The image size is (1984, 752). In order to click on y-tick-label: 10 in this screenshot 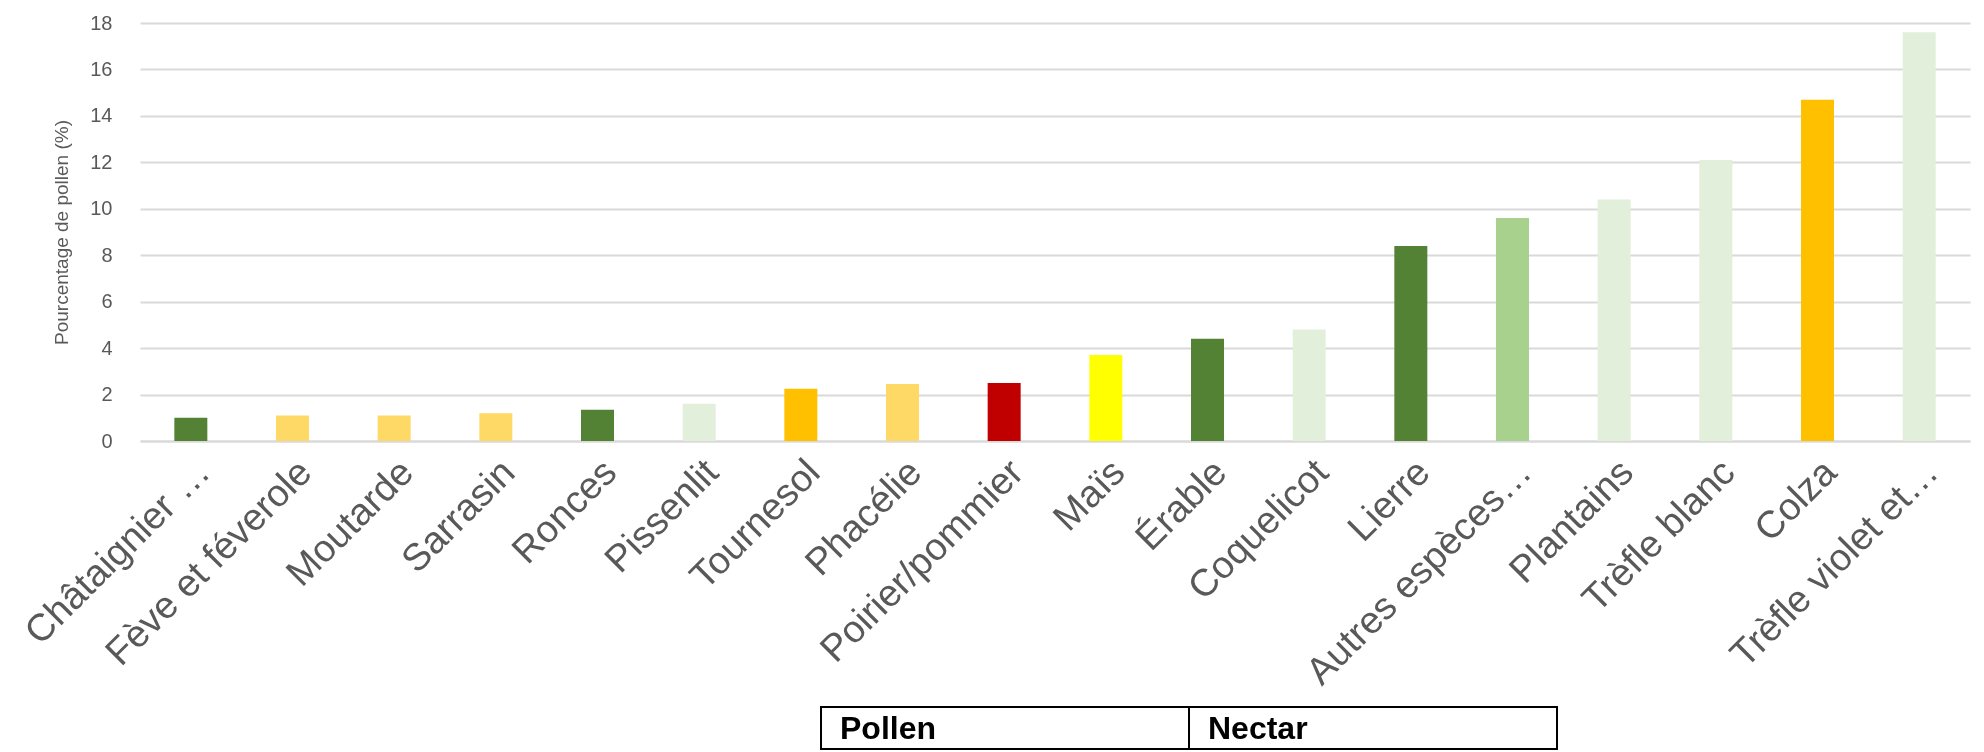, I will do `click(101, 208)`.